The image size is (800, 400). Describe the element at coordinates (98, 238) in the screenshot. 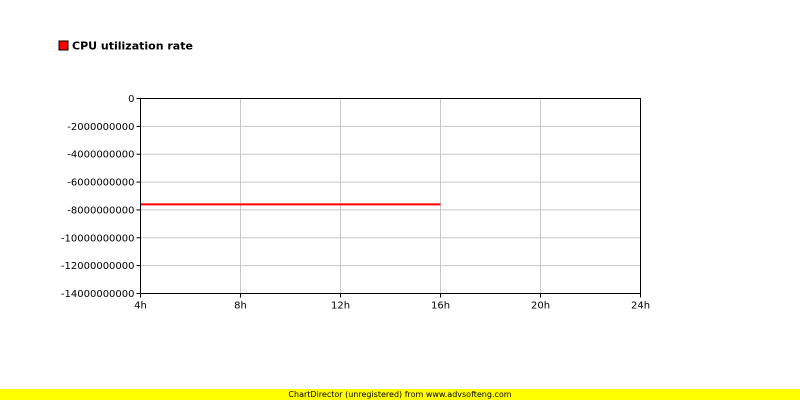

I see `y-tick-label: -10000000000` at that location.